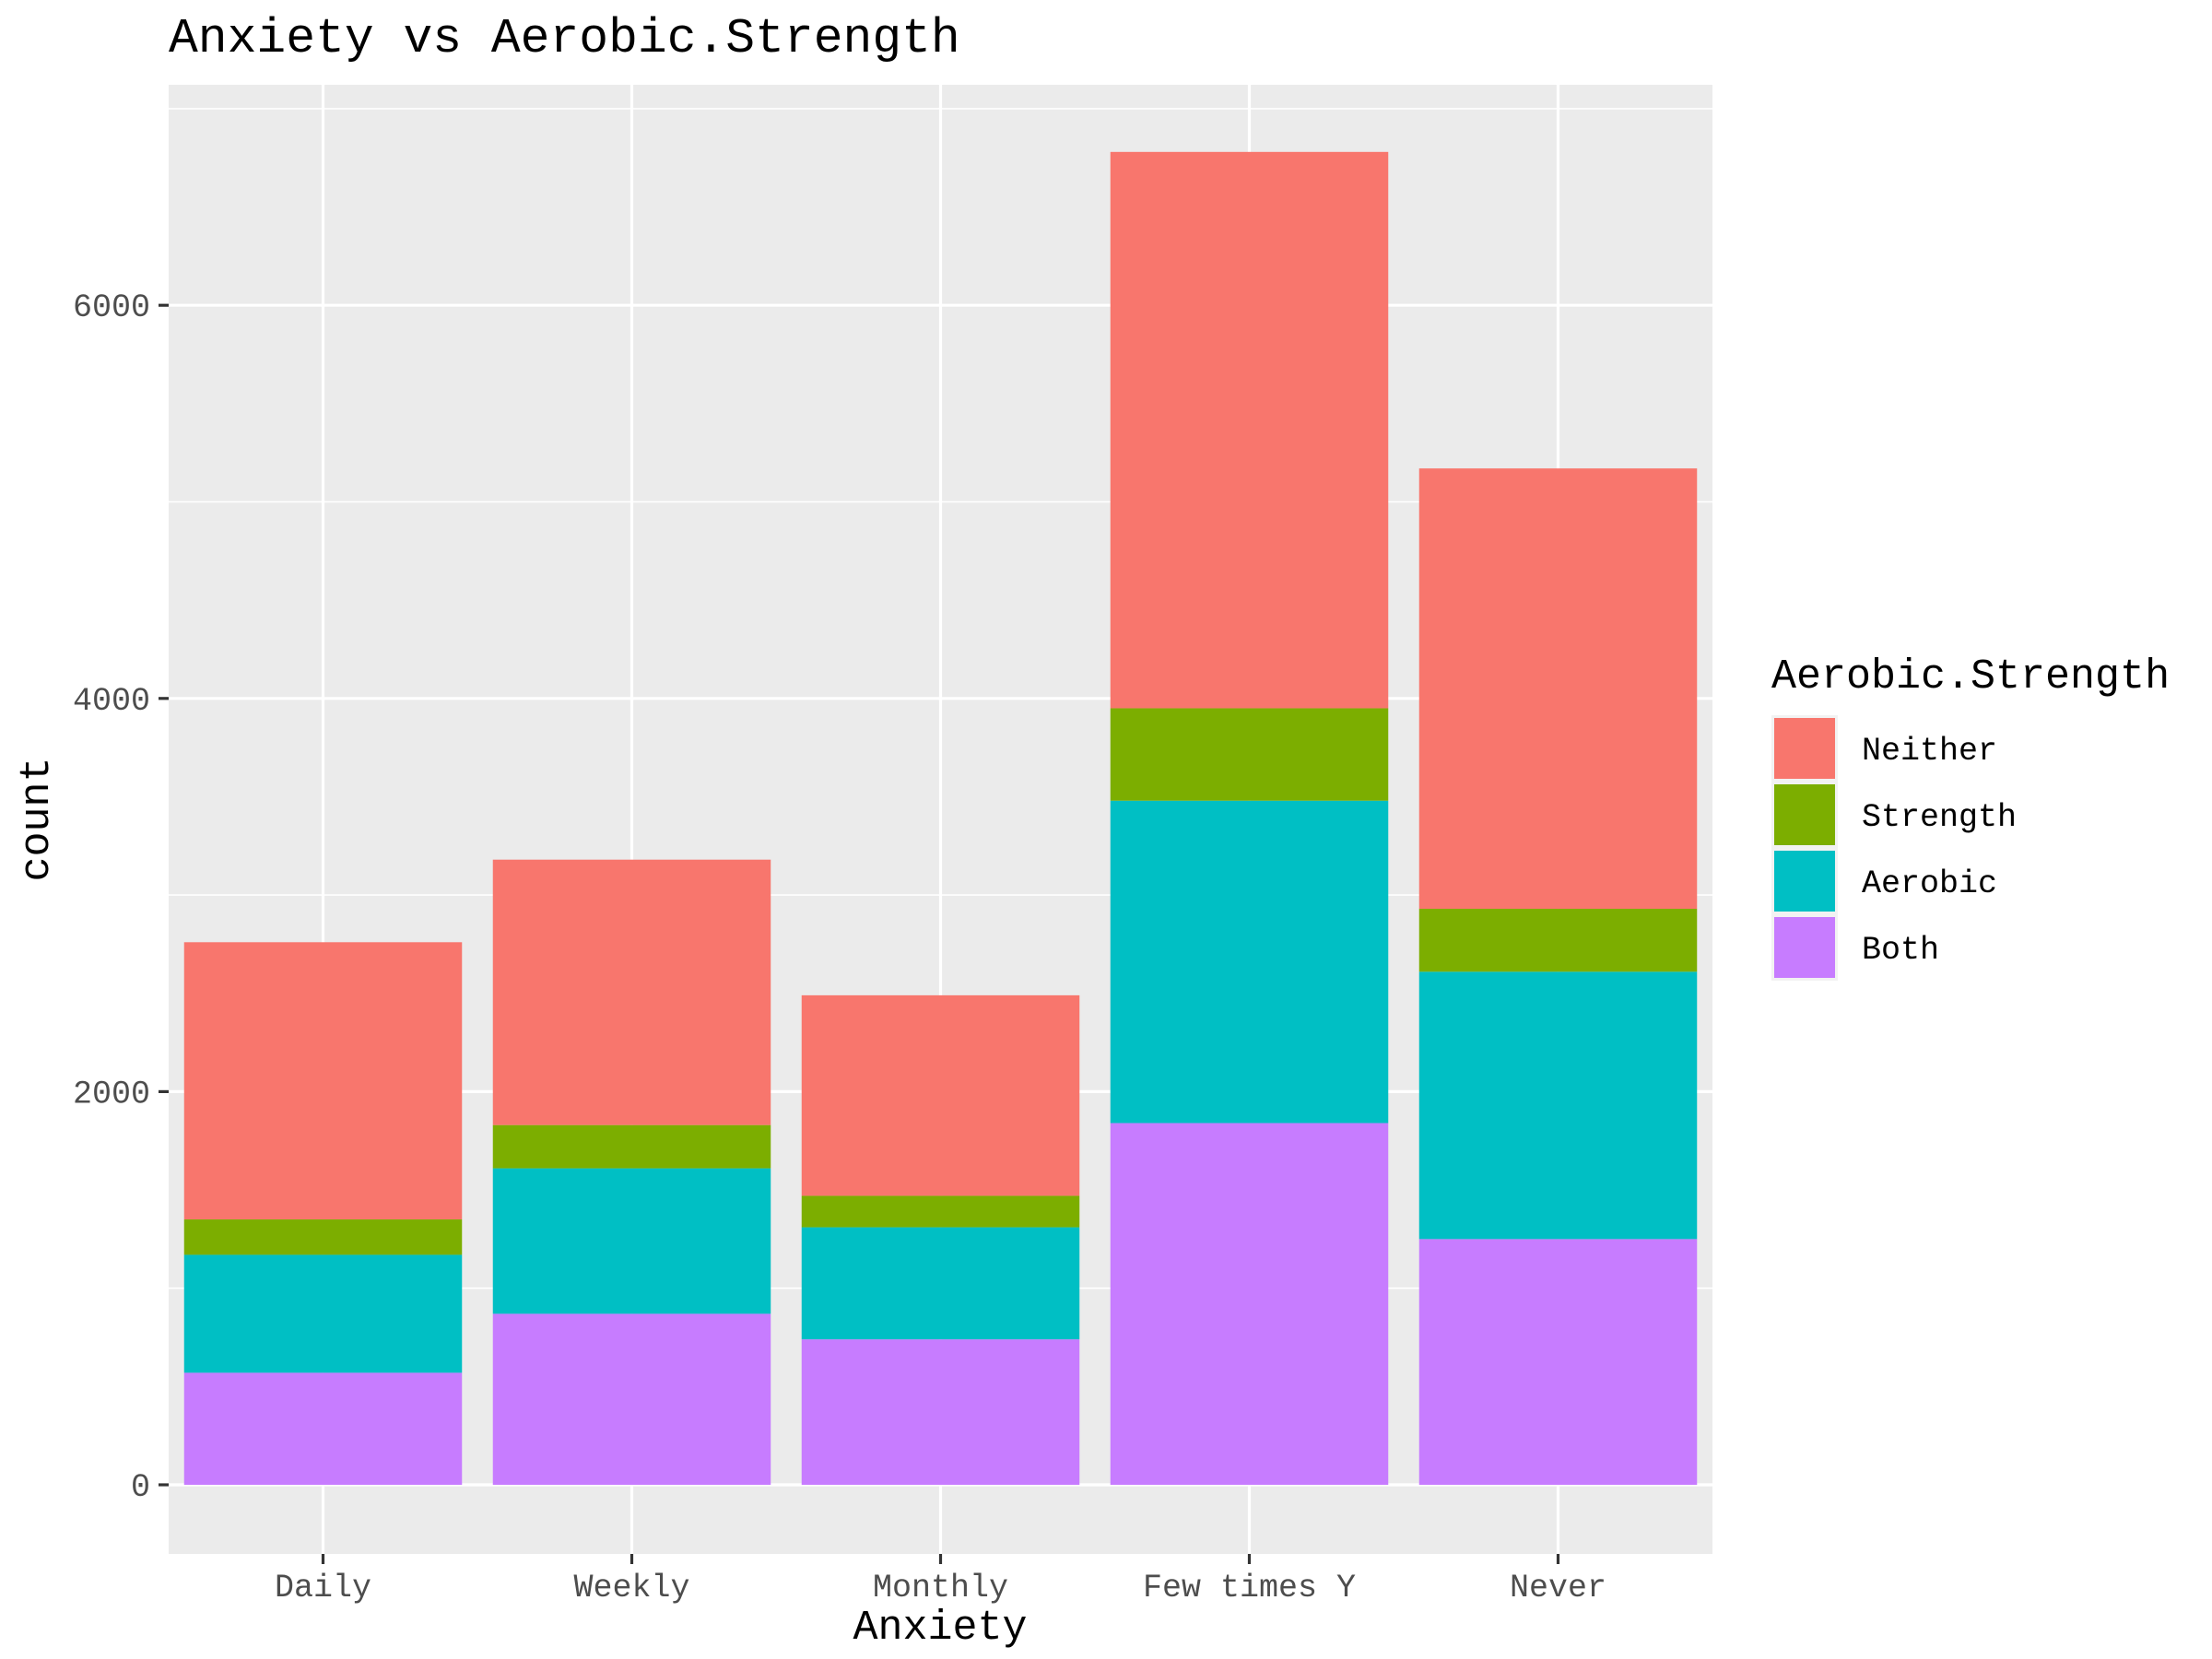 The height and width of the screenshot is (1659, 2212). I want to click on y-tick-label: 4000, so click(111, 701).